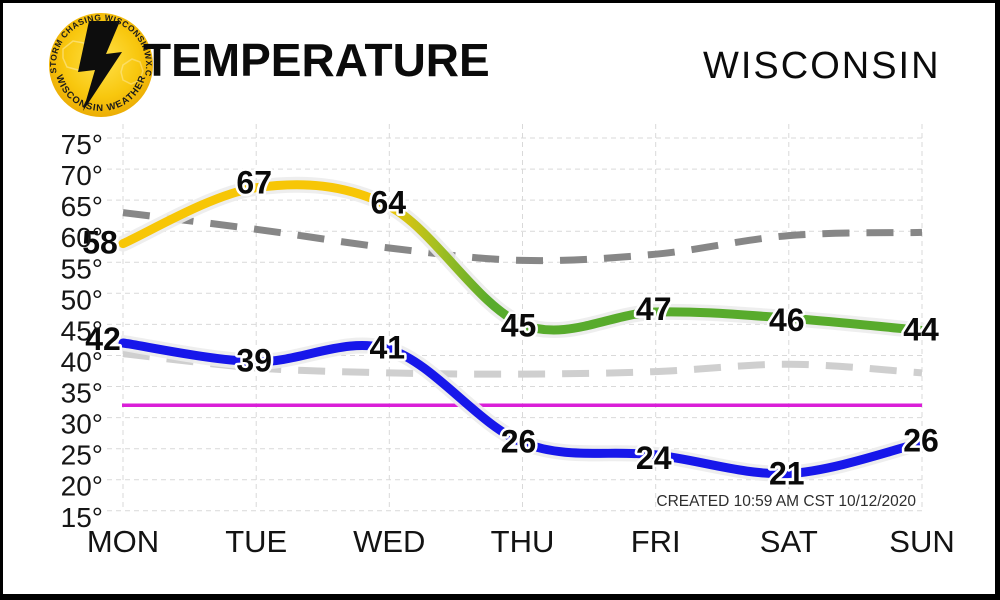 The image size is (1000, 600). Describe the element at coordinates (82, 393) in the screenshot. I see `y-axis-label: 35°` at that location.